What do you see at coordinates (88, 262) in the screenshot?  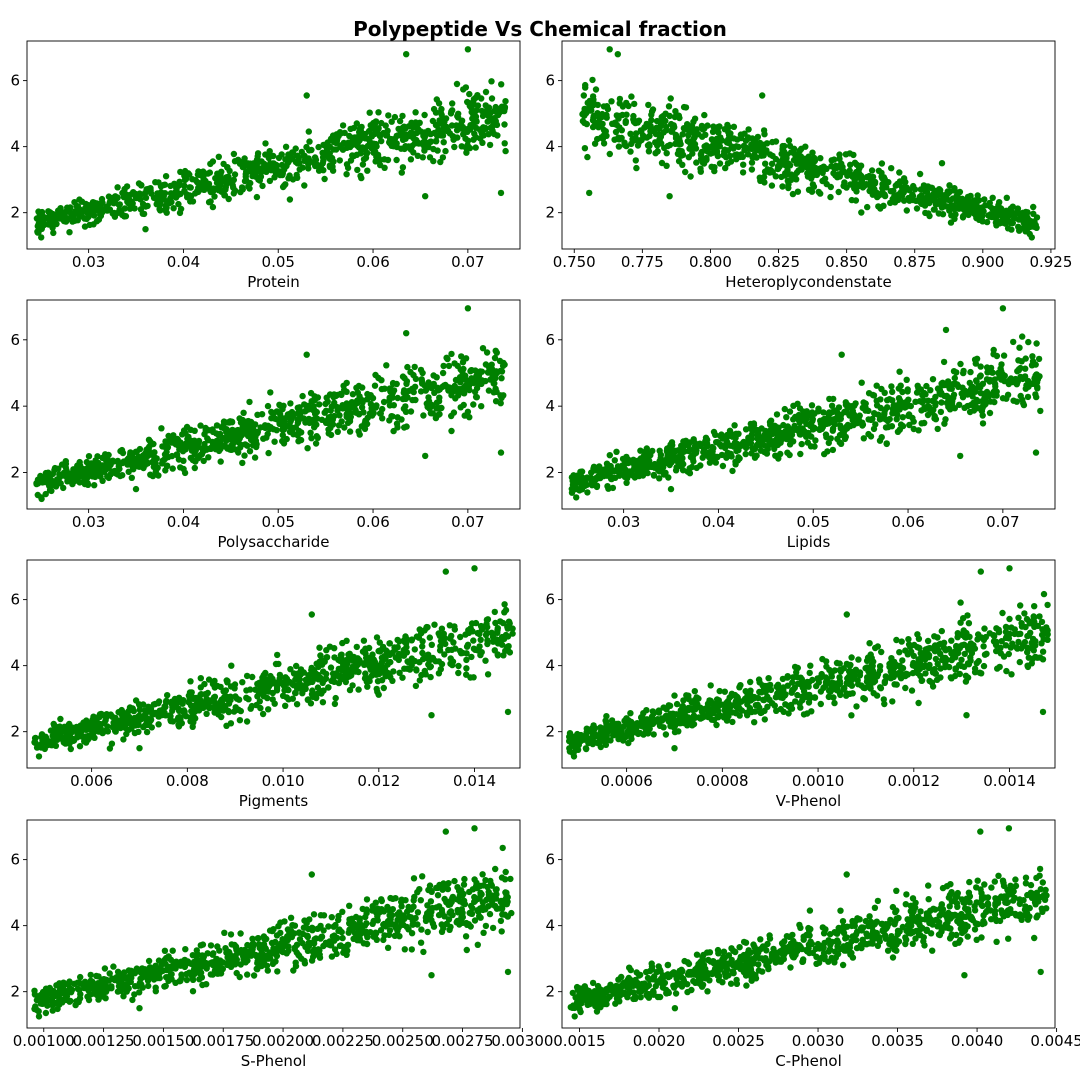 I see `x-tick-label: 0.03` at bounding box center [88, 262].